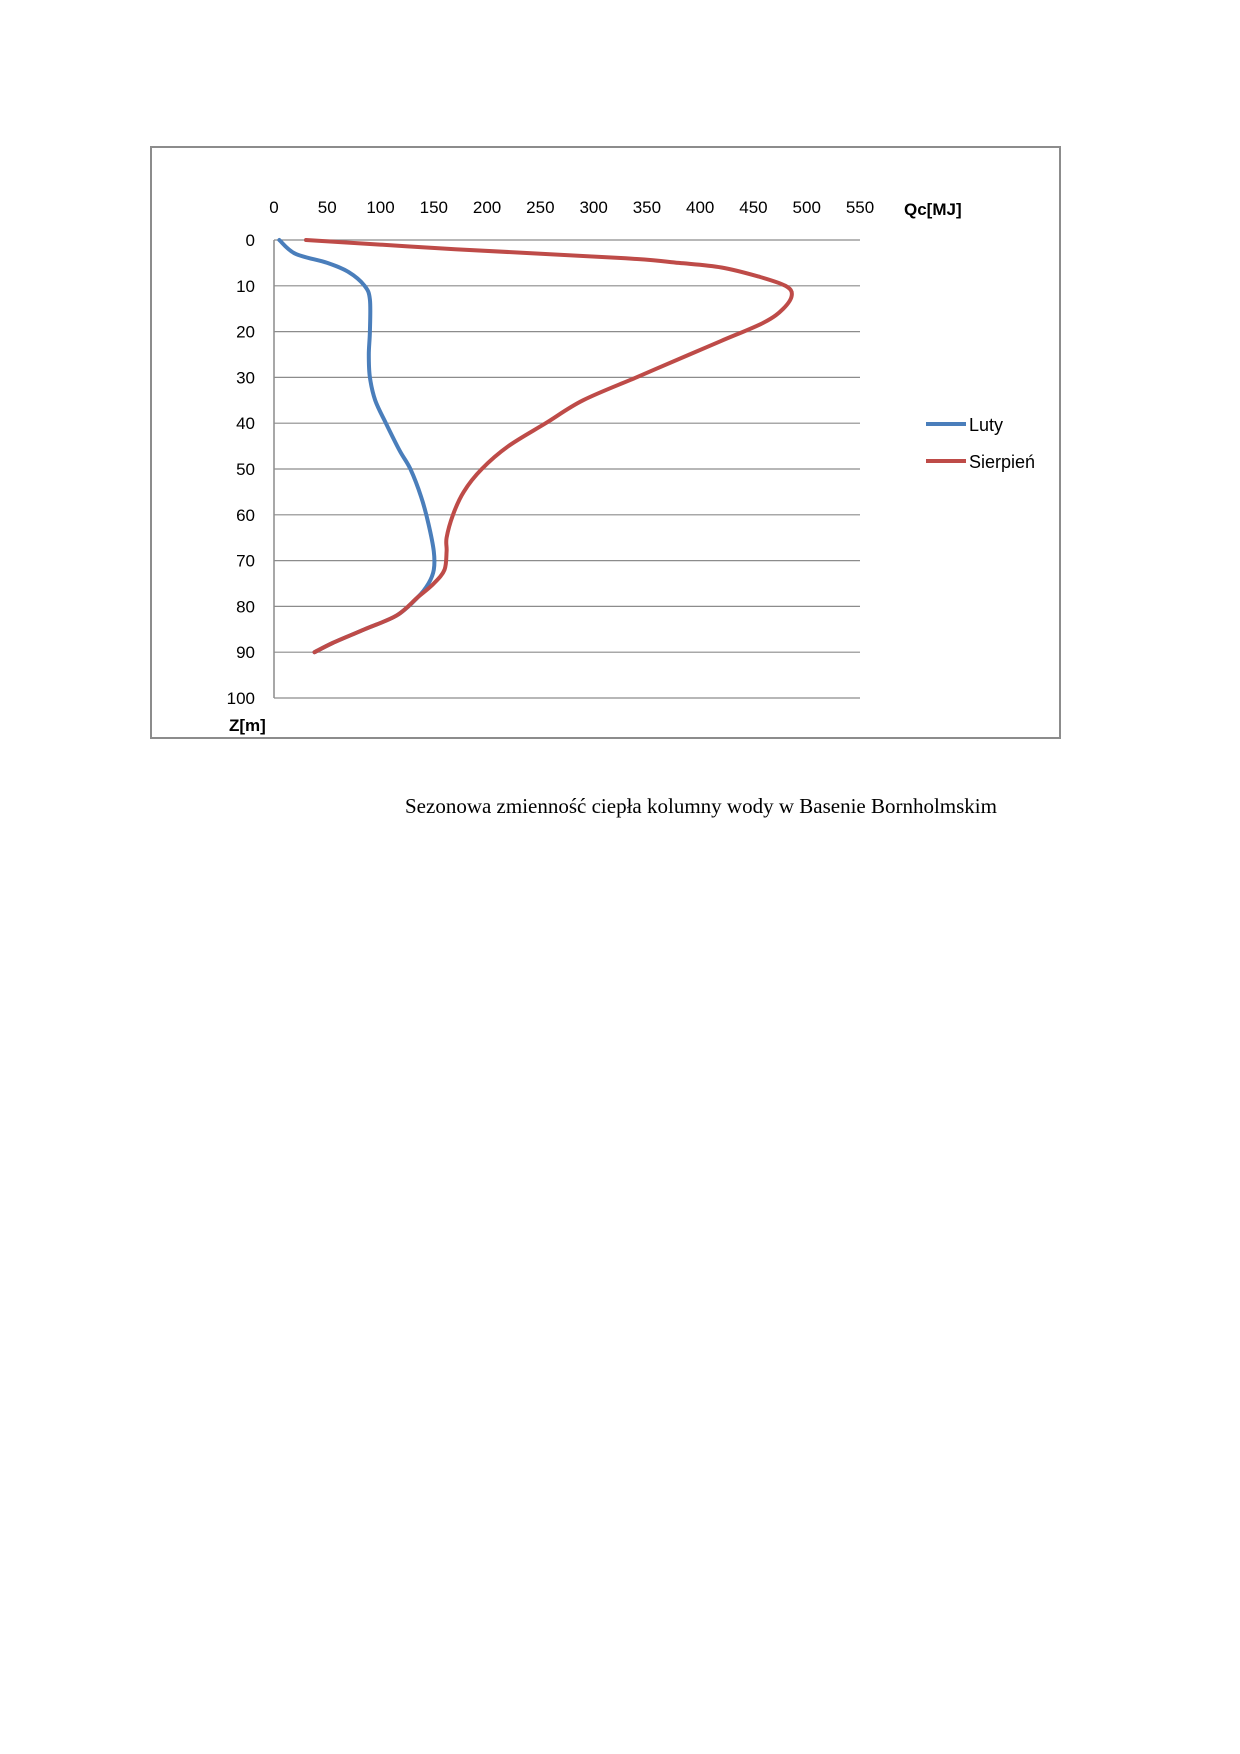 This screenshot has height=1754, width=1240. Describe the element at coordinates (980, 443) in the screenshot. I see `legend: Luty Sierpień` at that location.